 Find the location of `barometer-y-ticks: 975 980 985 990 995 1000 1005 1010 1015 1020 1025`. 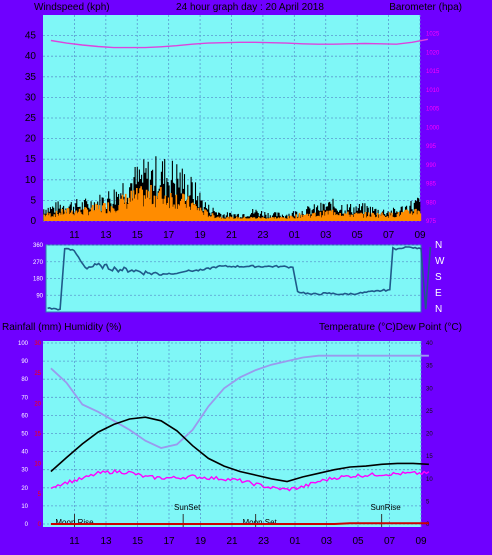

barometer-y-ticks: 975 980 985 990 995 1000 1005 1010 1015 1020 1025 is located at coordinates (433, 128).